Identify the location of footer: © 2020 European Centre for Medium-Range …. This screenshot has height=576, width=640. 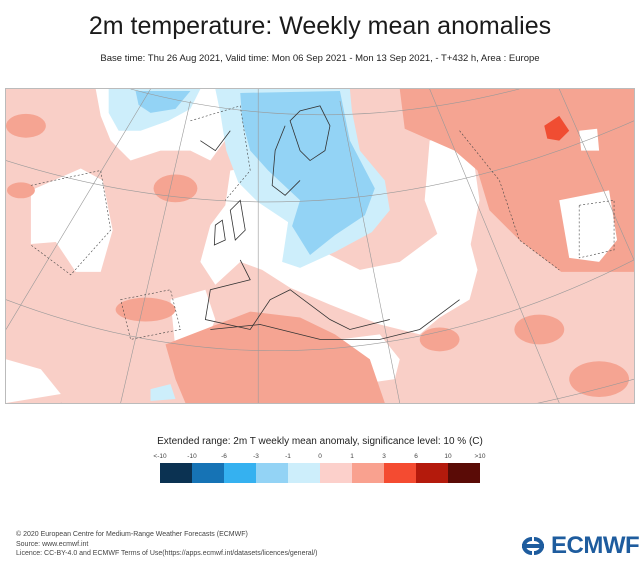
(167, 544).